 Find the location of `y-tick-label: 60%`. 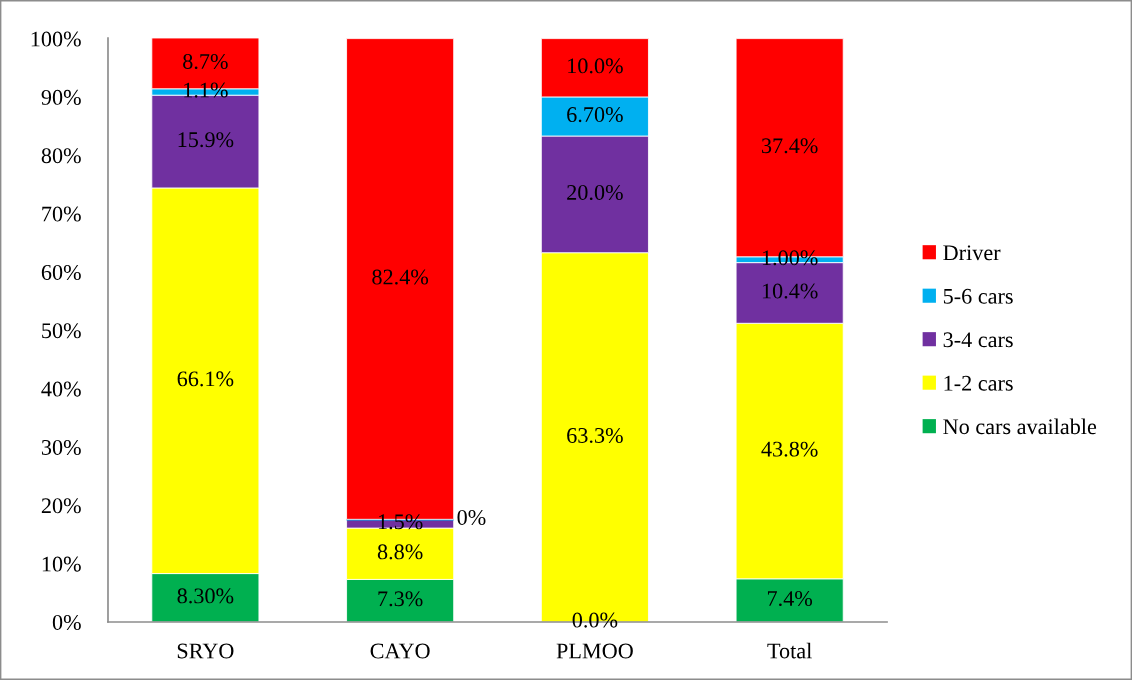

y-tick-label: 60% is located at coordinates (61, 272).